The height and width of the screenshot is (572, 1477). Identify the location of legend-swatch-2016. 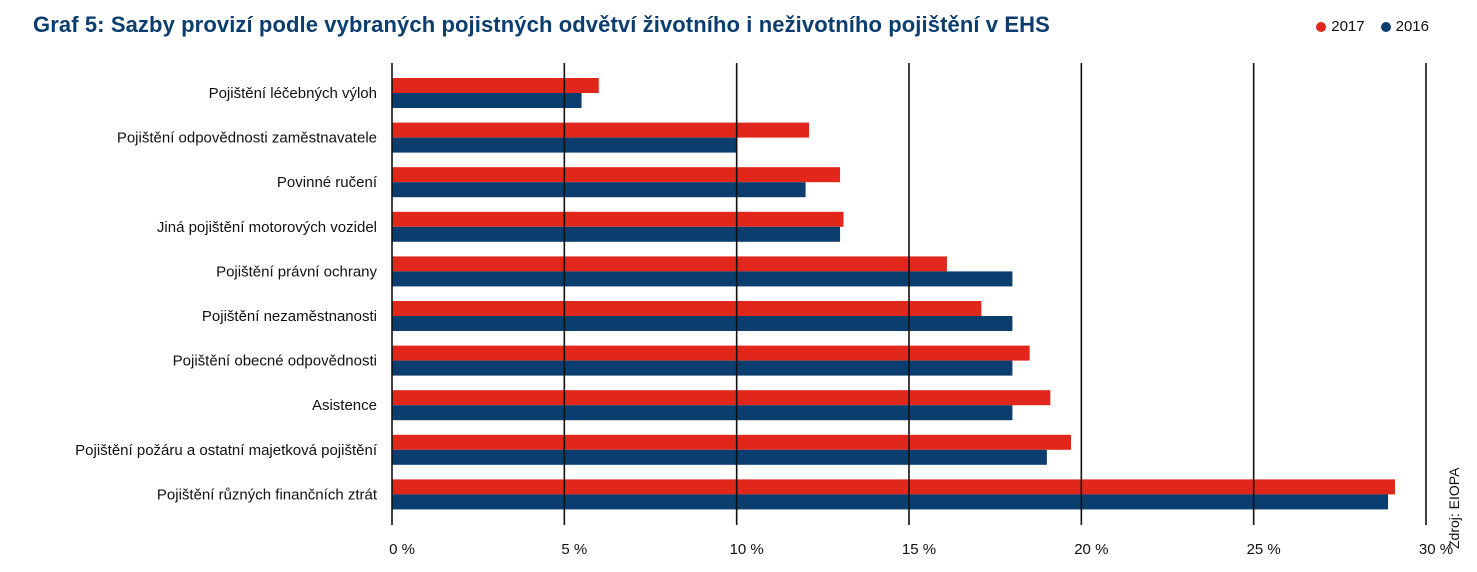
(1385, 26).